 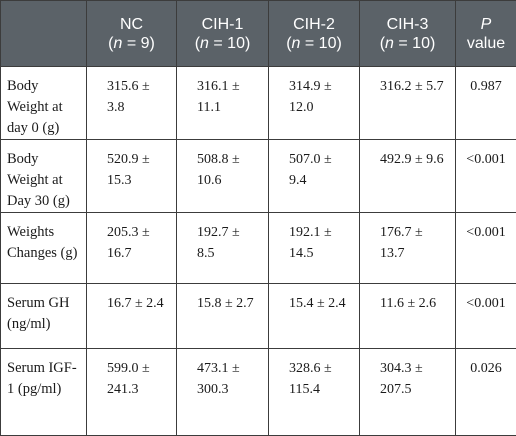 What do you see at coordinates (314, 176) in the screenshot?
I see `cell-cih-2: 507.0 ± 9.4` at bounding box center [314, 176].